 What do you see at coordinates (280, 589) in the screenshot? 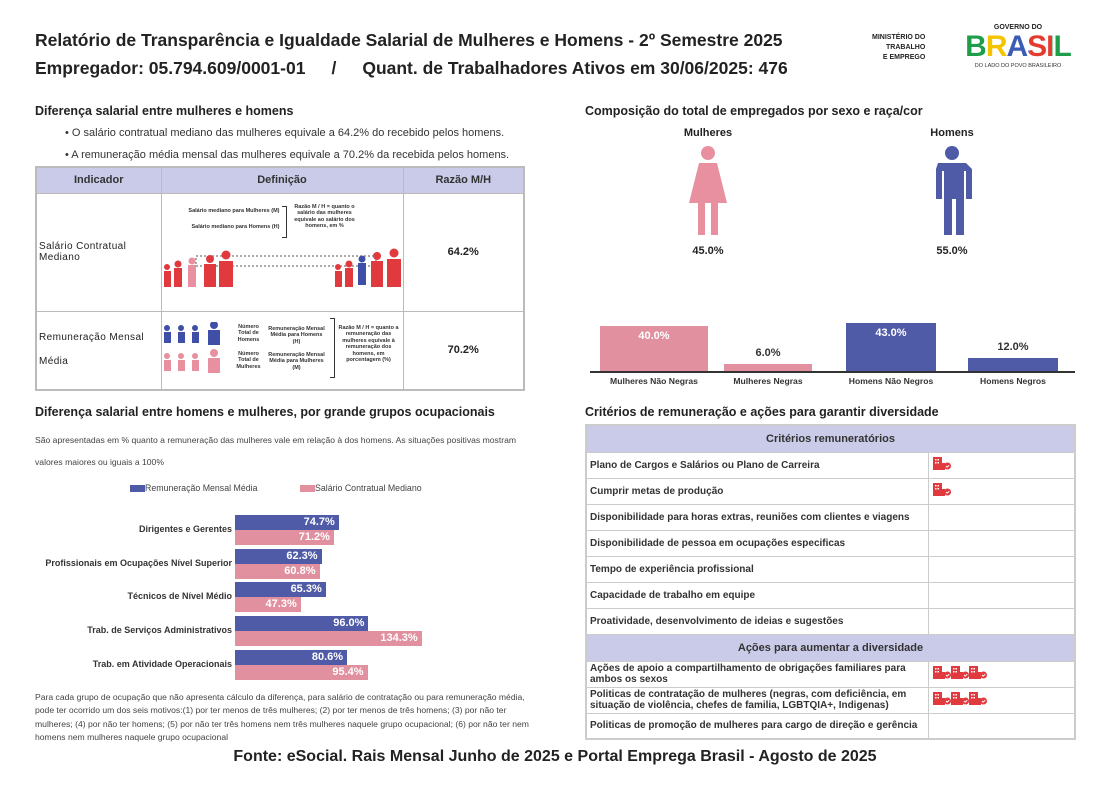
I see `occupational-bar: 65.3%` at bounding box center [280, 589].